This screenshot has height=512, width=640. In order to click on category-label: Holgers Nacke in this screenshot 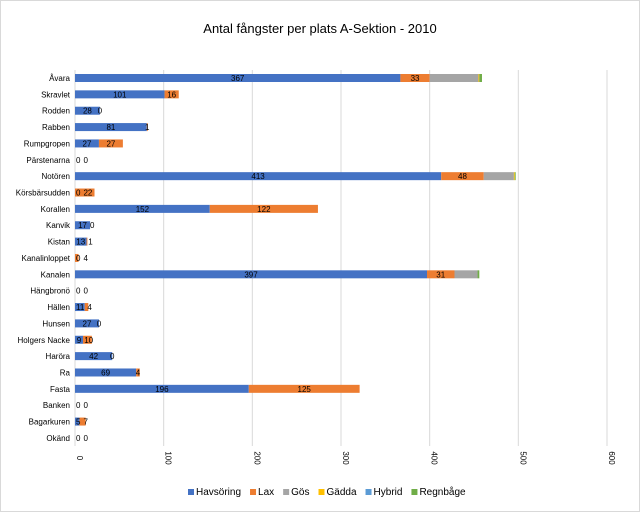, I will do `click(44, 340)`.